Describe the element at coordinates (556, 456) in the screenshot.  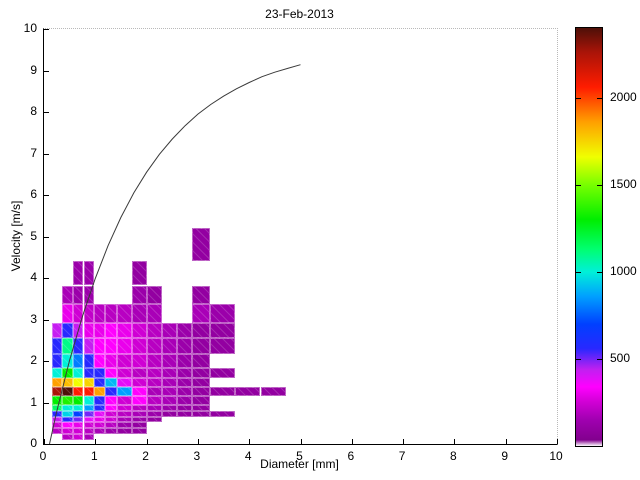
I see `x-tick-label: 10` at that location.